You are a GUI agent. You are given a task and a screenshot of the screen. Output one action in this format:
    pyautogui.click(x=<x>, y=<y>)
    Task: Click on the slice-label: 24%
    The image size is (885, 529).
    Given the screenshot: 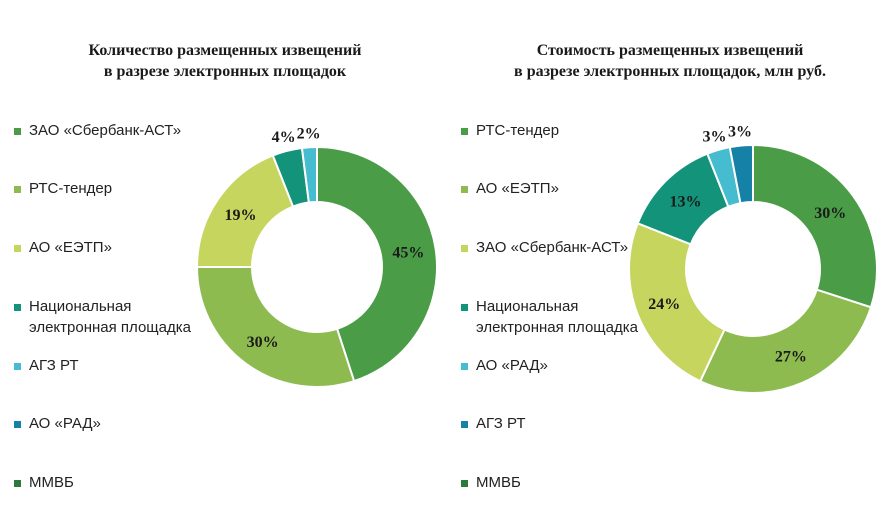 What is the action you would take?
    pyautogui.click(x=664, y=304)
    